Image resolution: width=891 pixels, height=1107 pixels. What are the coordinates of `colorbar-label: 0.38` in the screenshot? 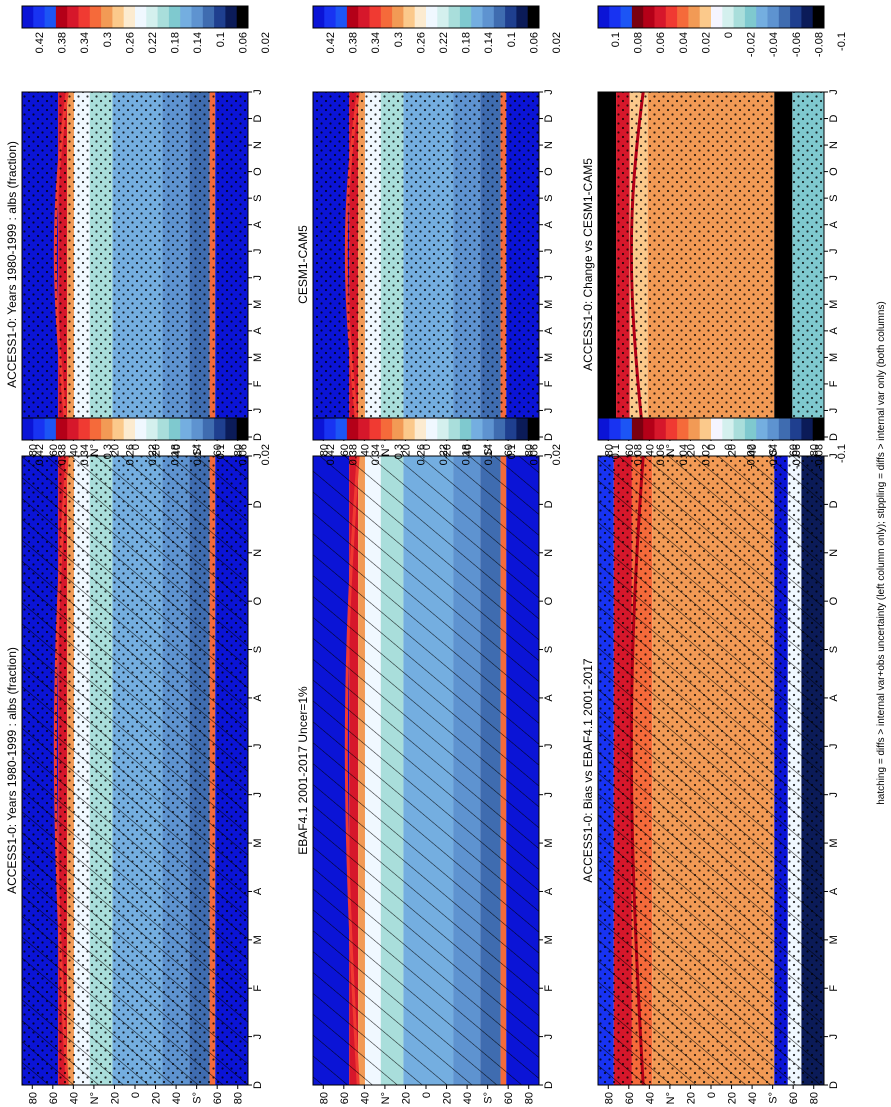 It's located at (354, 454).